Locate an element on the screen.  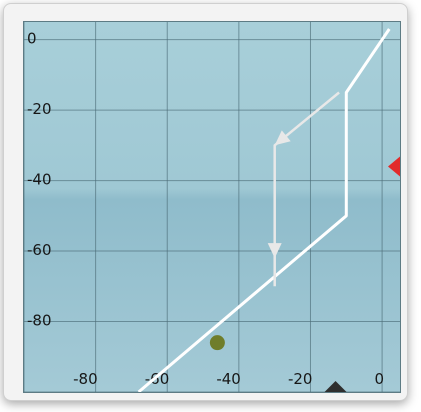
x-tick-label: -80 is located at coordinates (85, 379).